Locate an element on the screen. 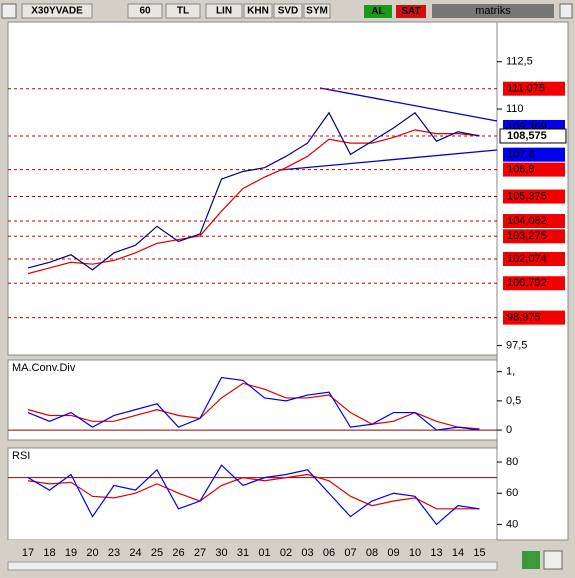 This screenshot has width=575, height=578. date-label: 02 is located at coordinates (286, 553).